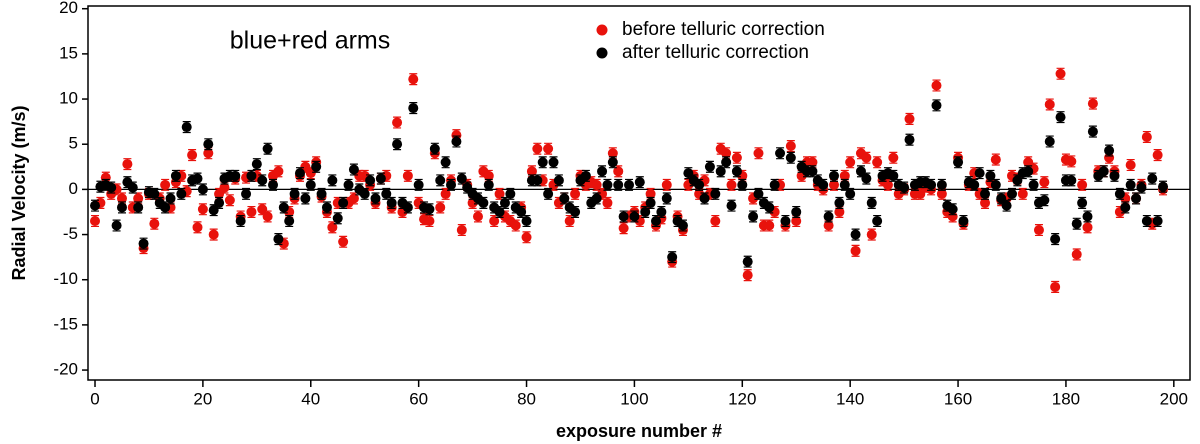  I want to click on legend-marker, so click(602, 53).